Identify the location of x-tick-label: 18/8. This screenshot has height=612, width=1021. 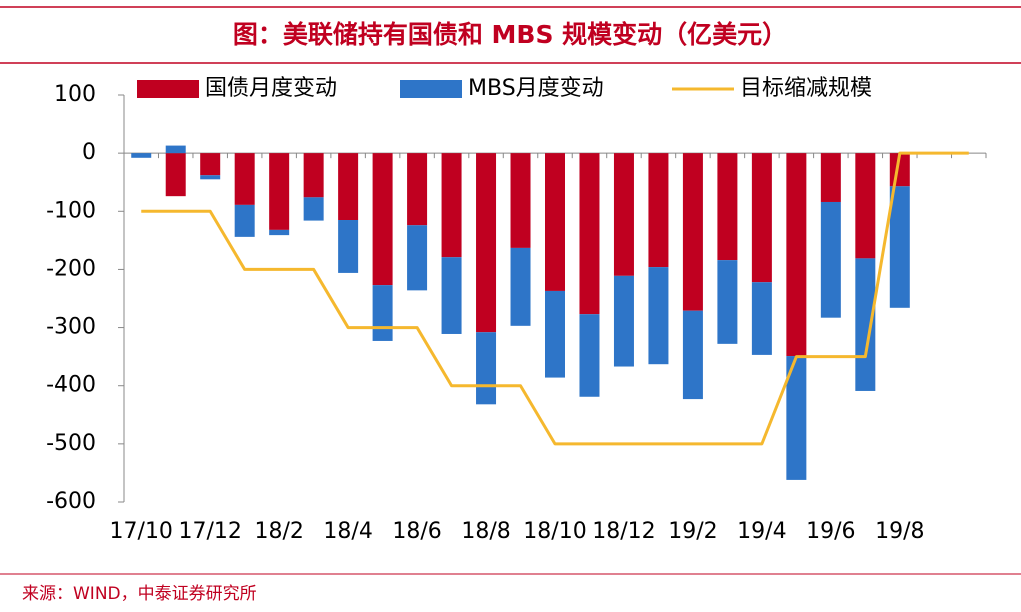
(485, 531).